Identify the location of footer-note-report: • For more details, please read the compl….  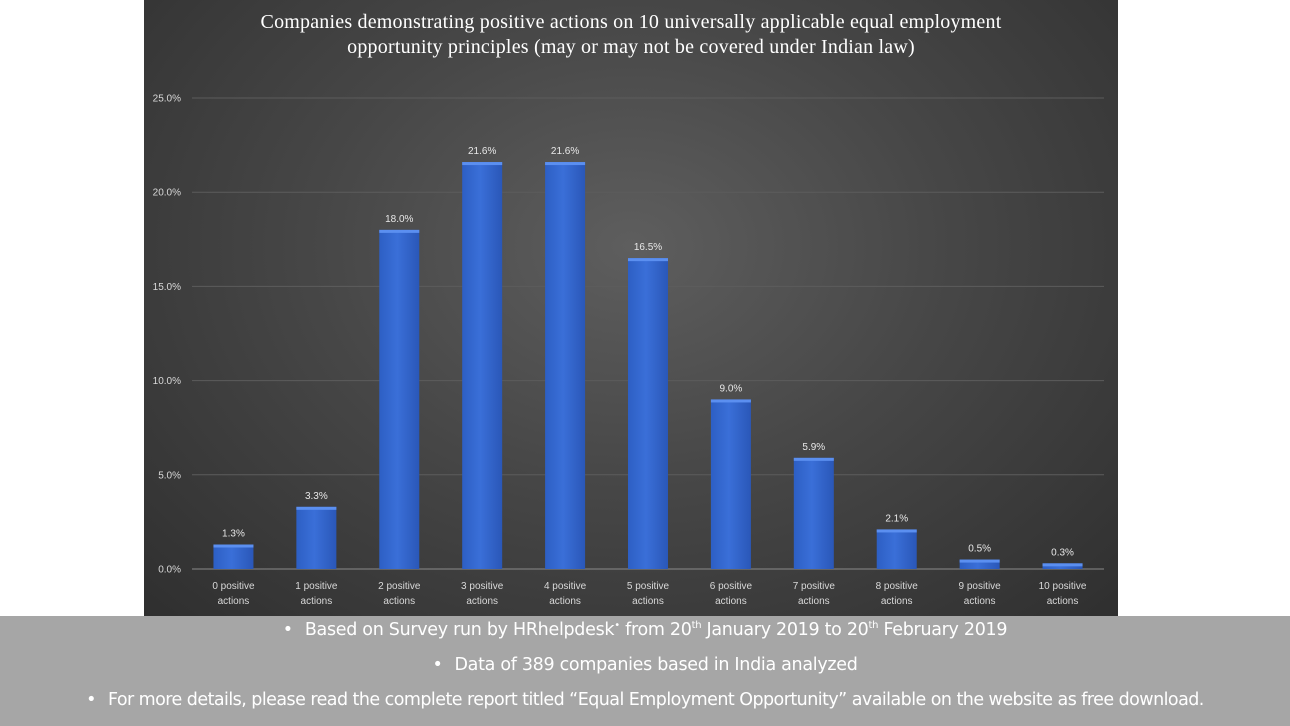
(645, 700).